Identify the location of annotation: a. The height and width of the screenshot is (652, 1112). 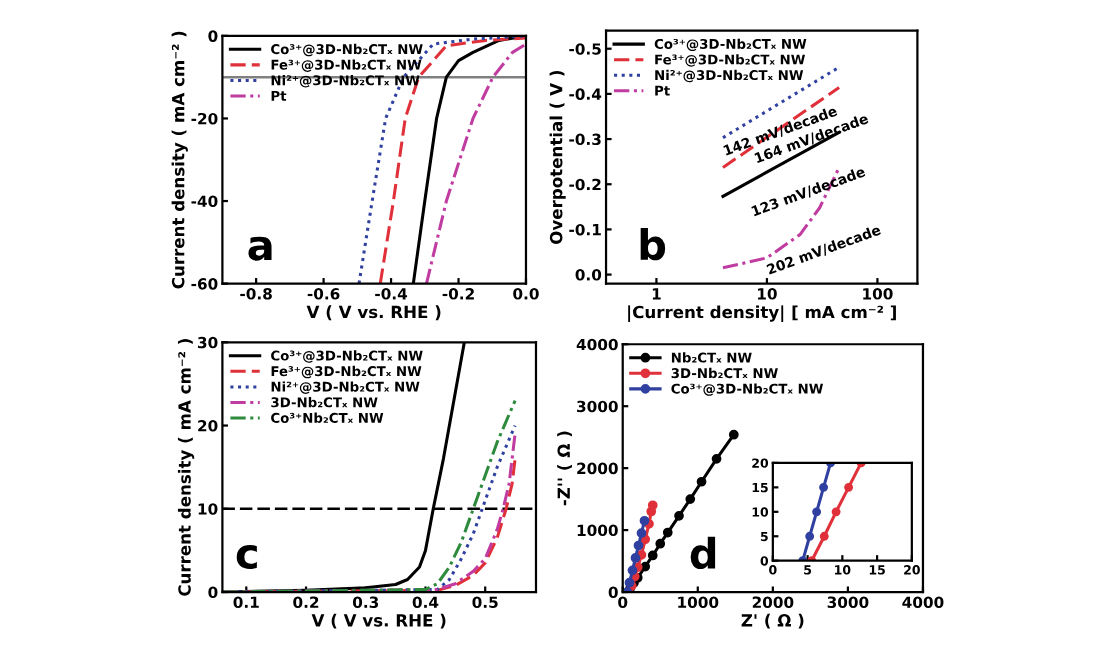
(260, 248).